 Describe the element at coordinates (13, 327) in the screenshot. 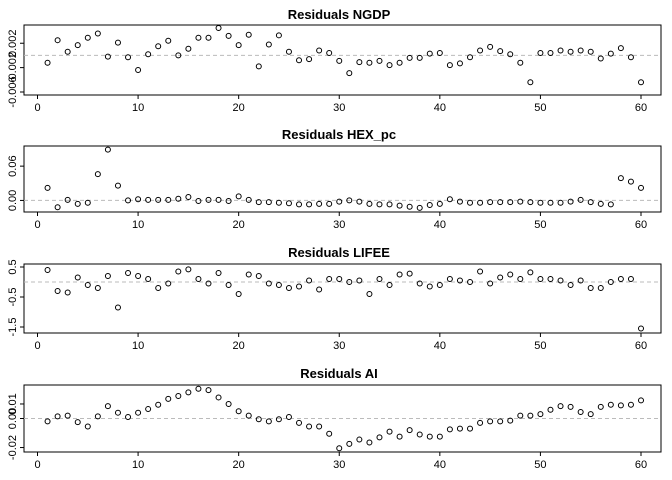

I see `y-tick-label: -1.5` at that location.